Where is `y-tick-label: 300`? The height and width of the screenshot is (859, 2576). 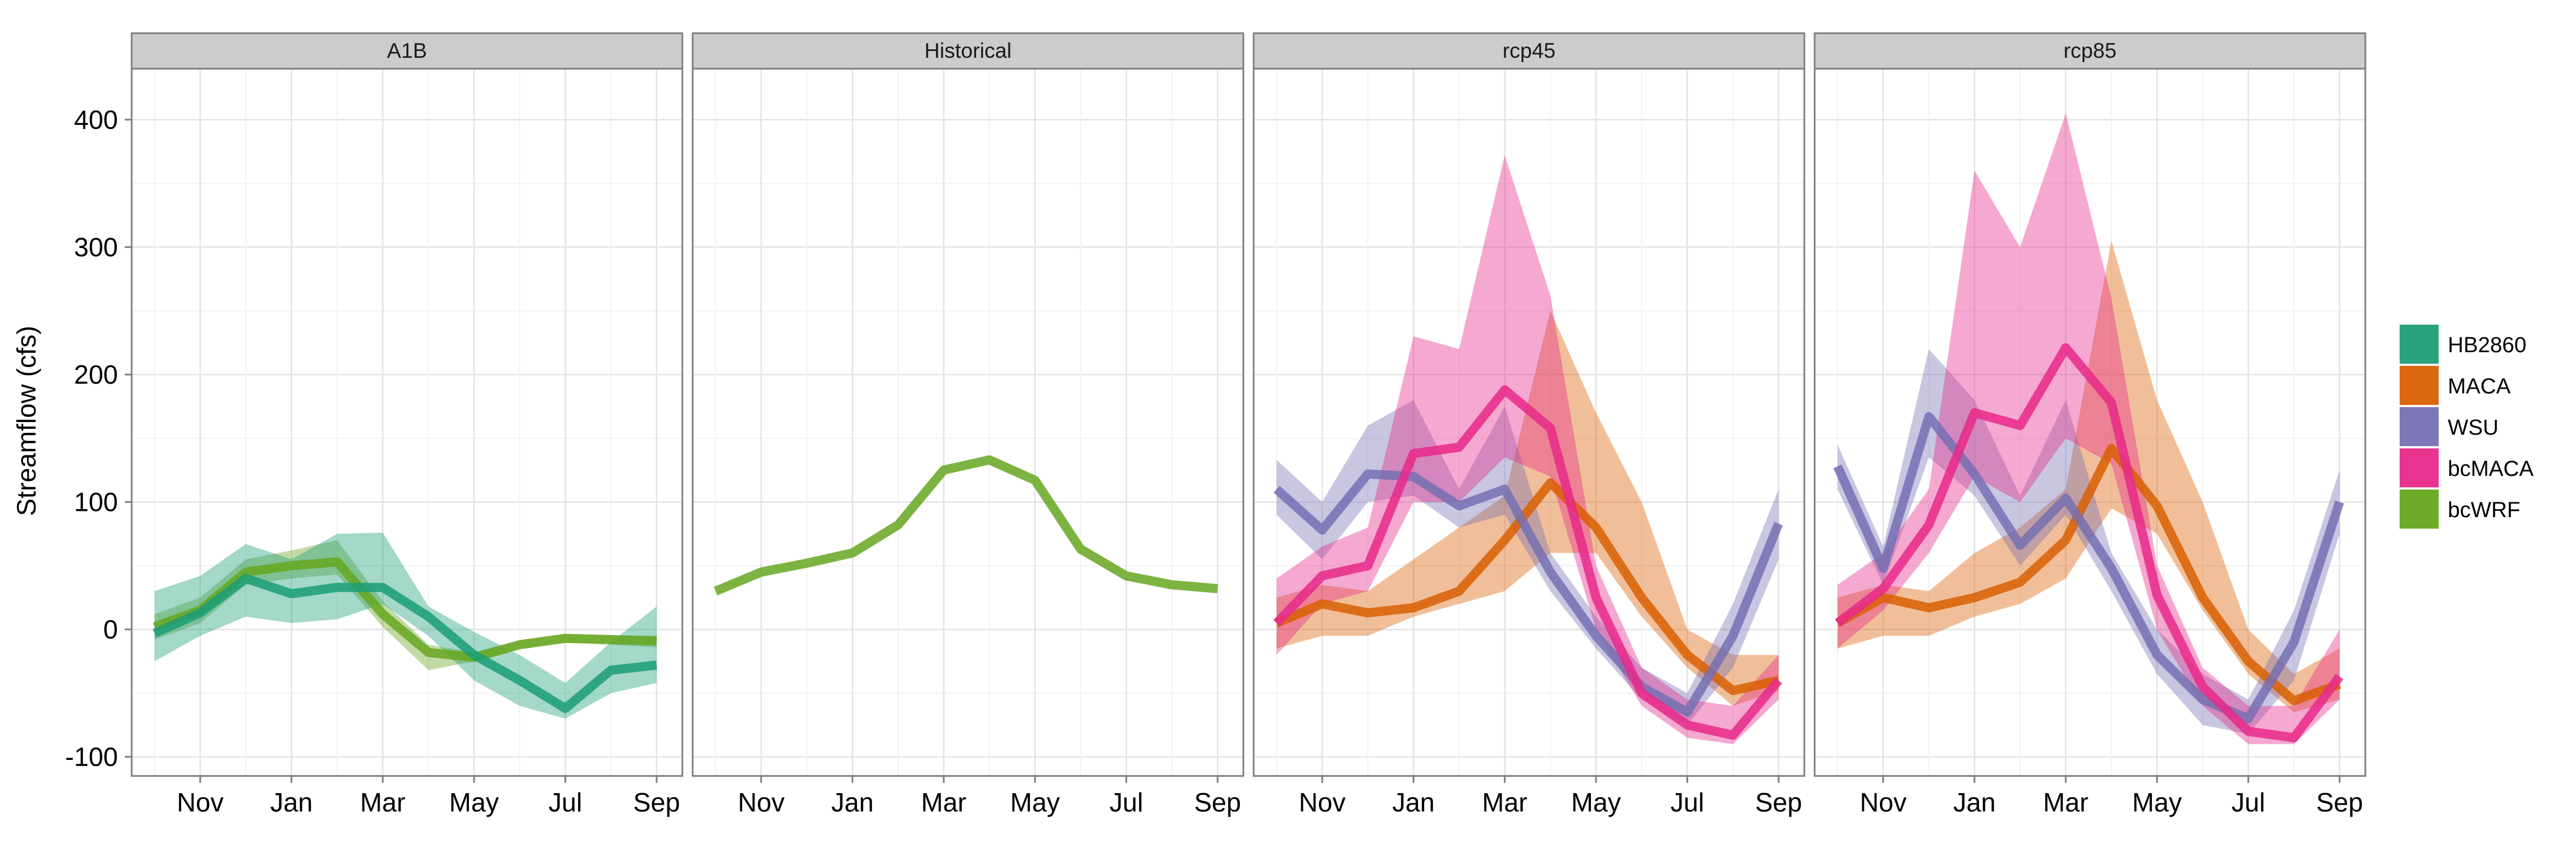
y-tick-label: 300 is located at coordinates (96, 247).